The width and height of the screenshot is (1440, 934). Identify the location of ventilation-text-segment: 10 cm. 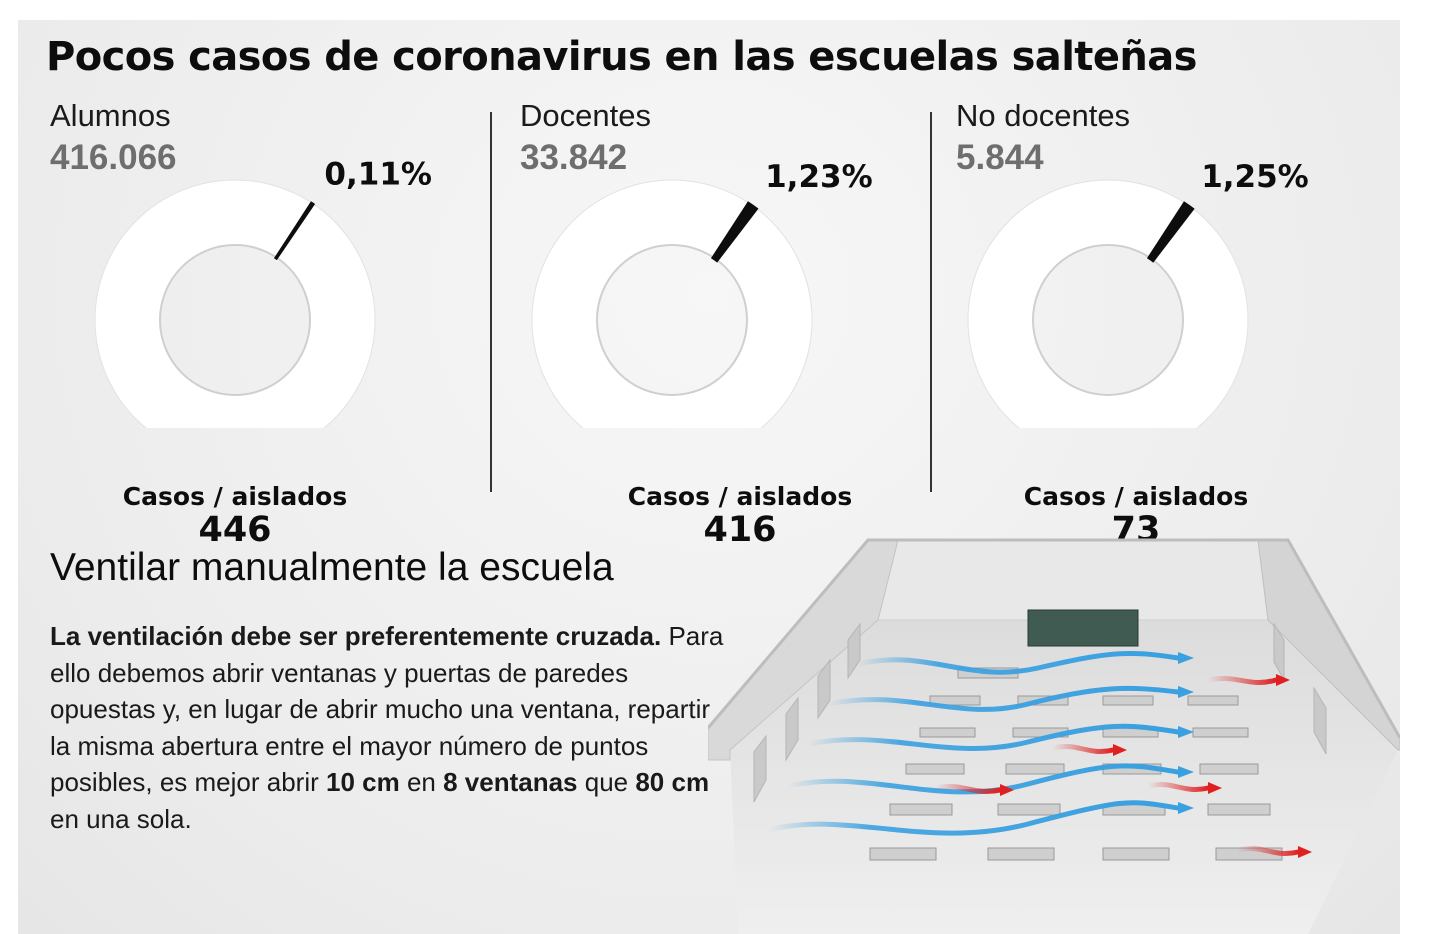
(363, 782).